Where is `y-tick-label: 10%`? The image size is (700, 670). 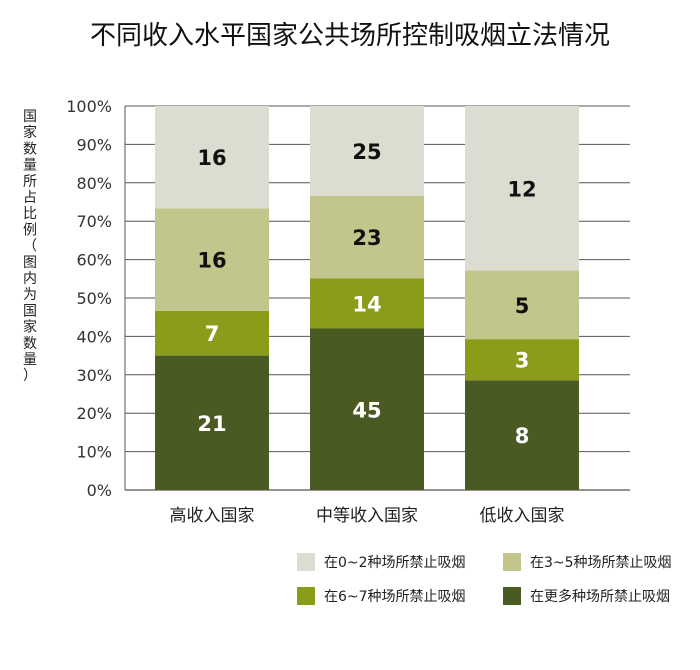 y-tick-label: 10% is located at coordinates (94, 452).